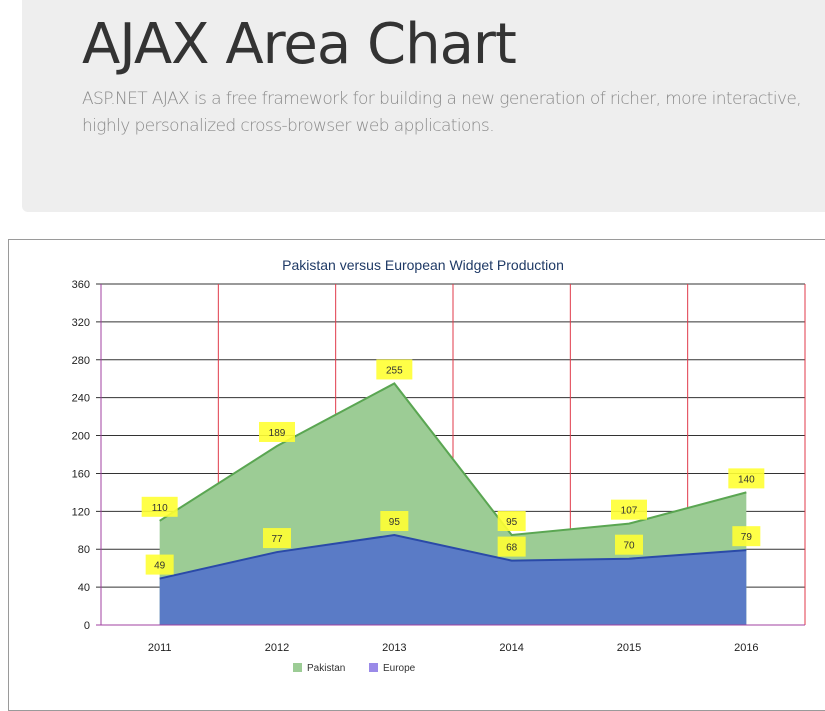  Describe the element at coordinates (299, 44) in the screenshot. I see `page-title: AJAX Area Chart` at that location.